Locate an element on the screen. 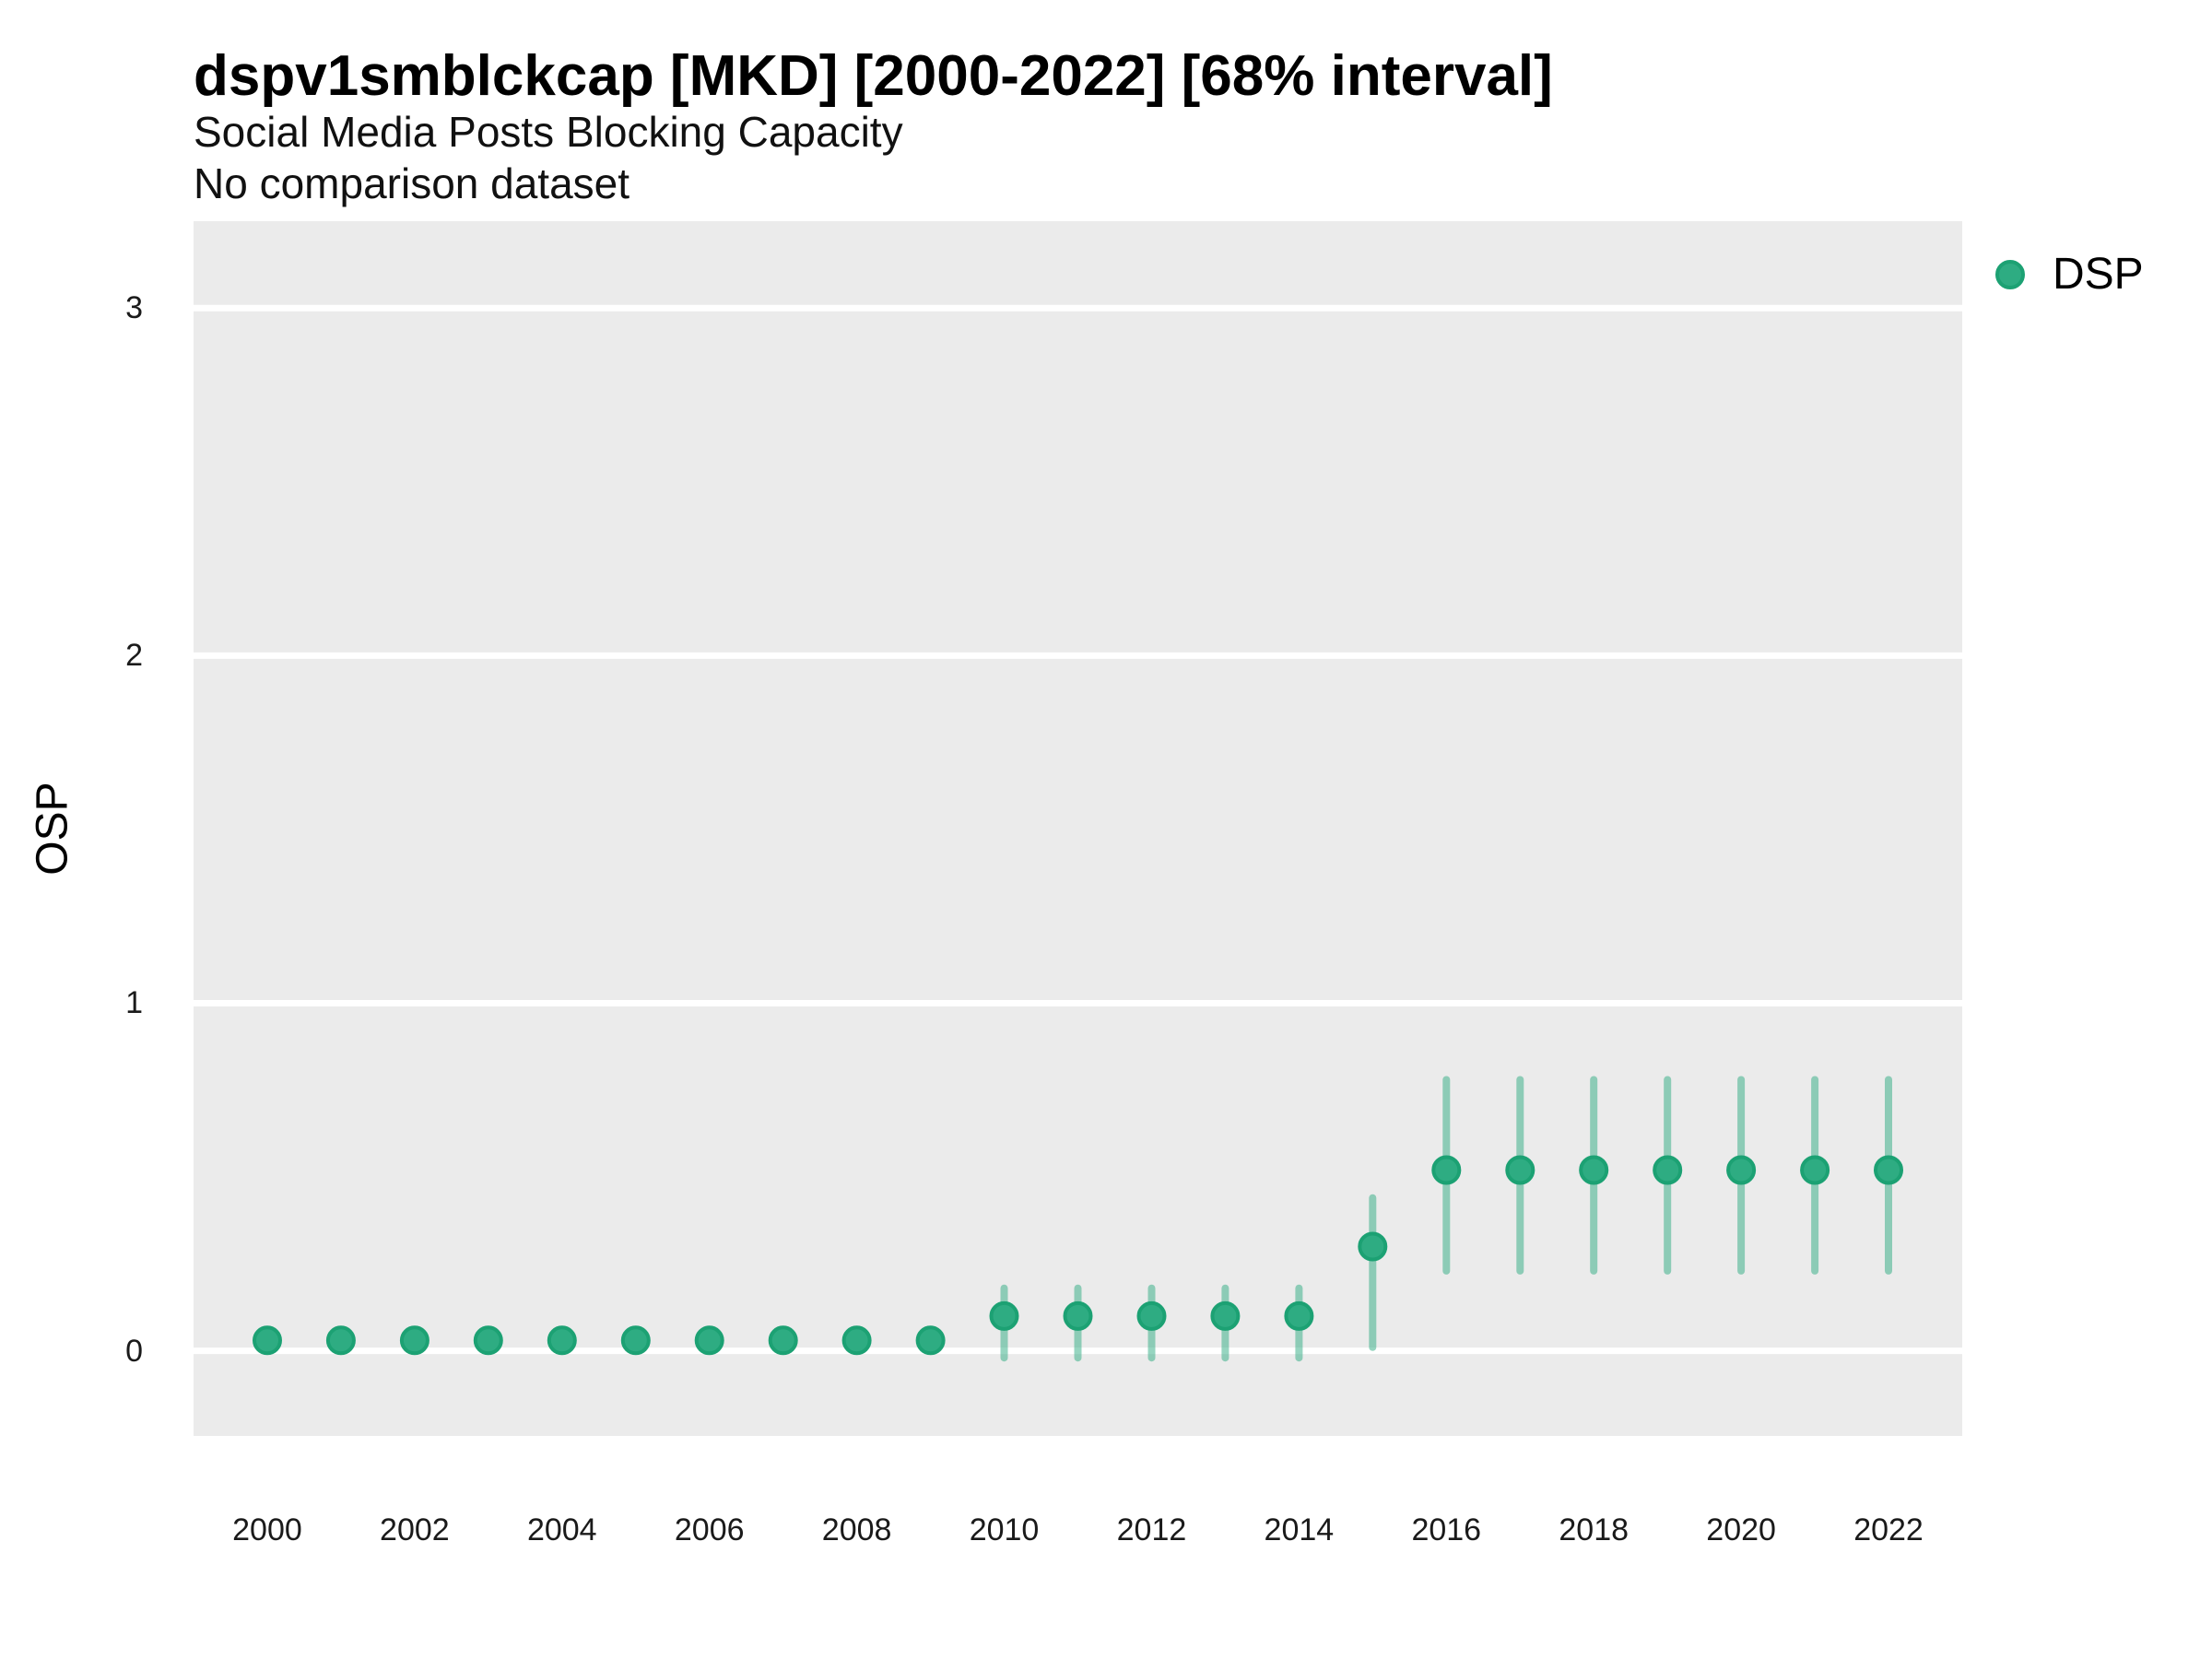  data-point-2007 is located at coordinates (783, 1340).